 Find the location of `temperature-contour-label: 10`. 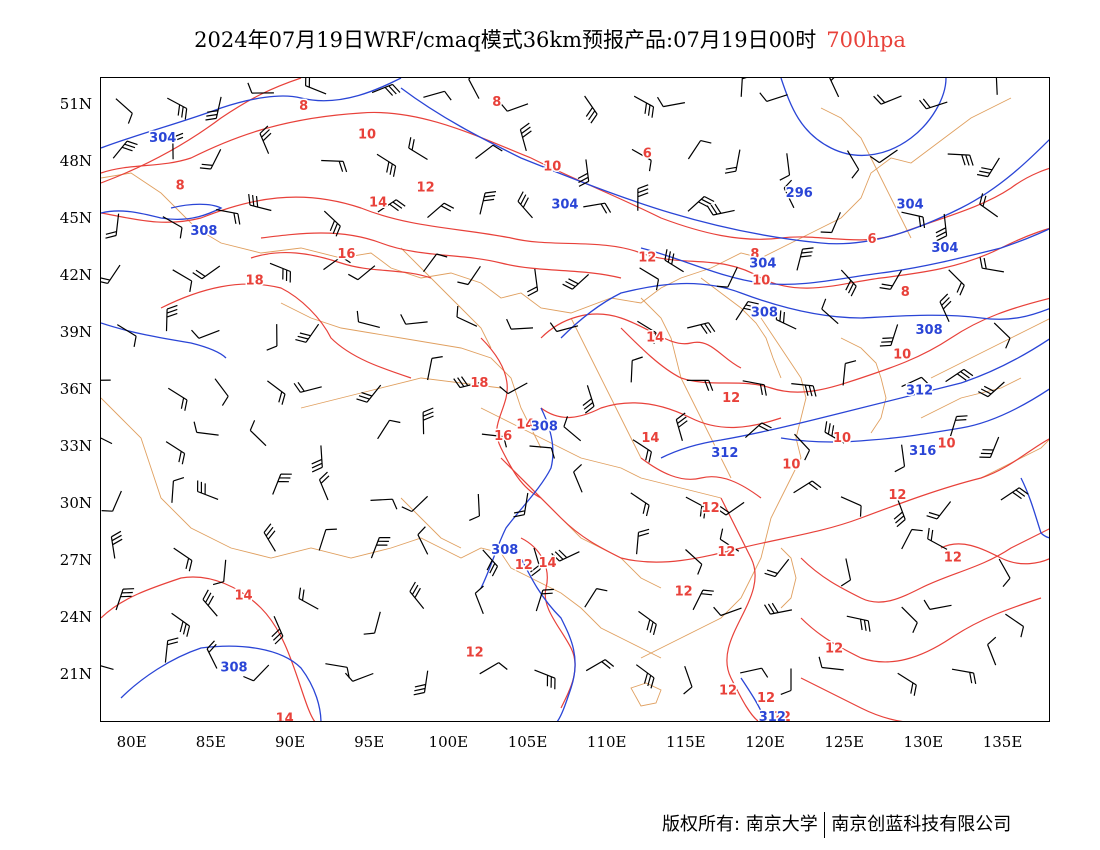

temperature-contour-label: 10 is located at coordinates (902, 354).